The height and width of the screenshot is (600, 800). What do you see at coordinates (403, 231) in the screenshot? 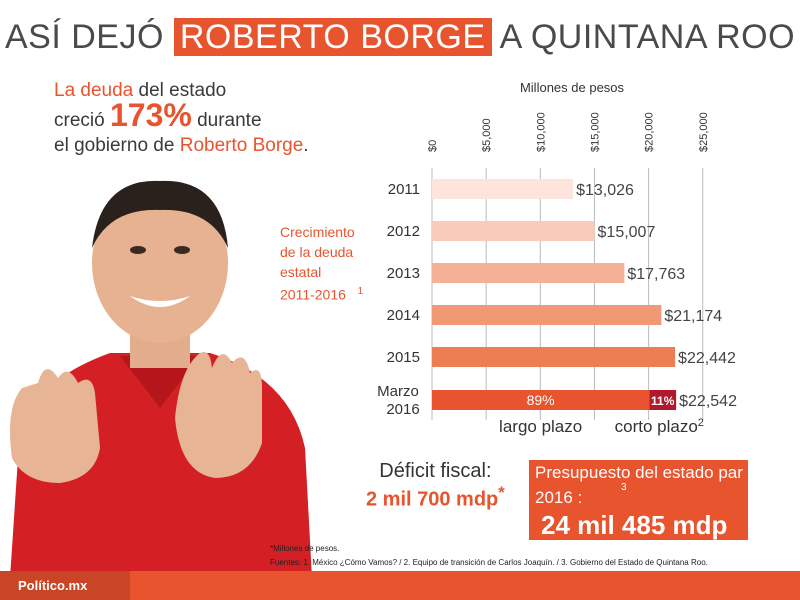
I see `category-label: 2012` at bounding box center [403, 231].